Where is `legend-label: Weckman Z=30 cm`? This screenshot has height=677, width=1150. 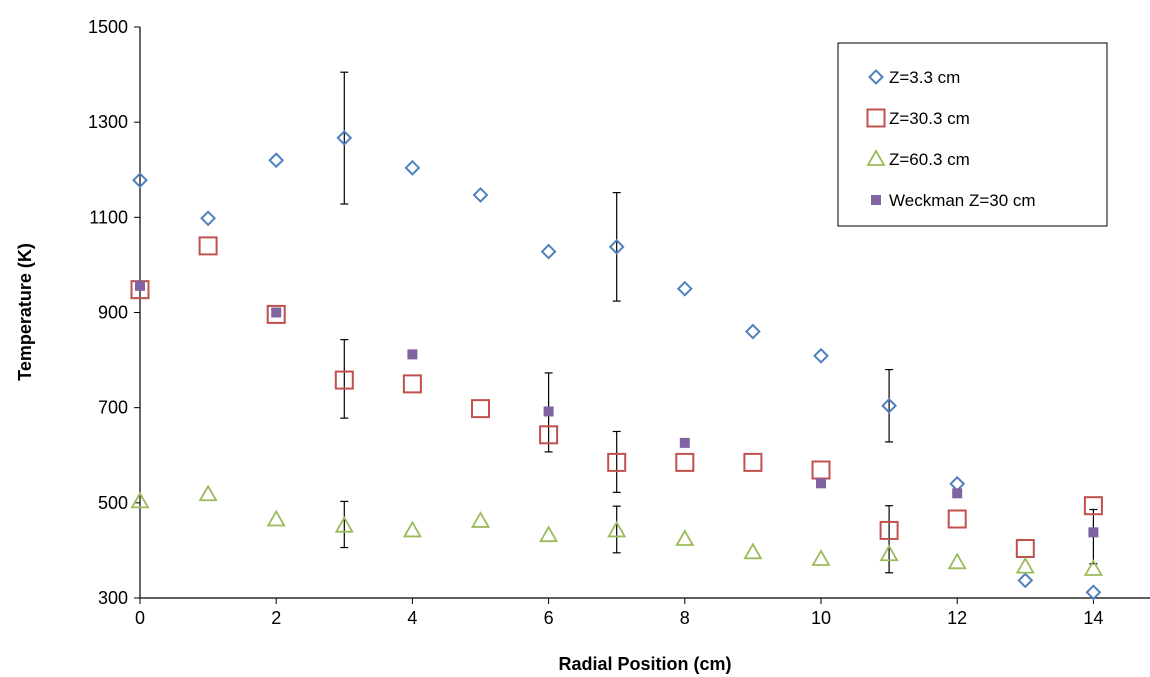
legend-label: Weckman Z=30 cm is located at coordinates (962, 200).